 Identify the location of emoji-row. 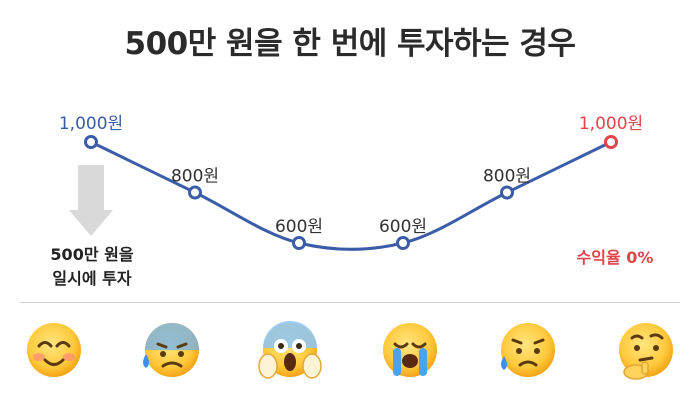
(350, 350).